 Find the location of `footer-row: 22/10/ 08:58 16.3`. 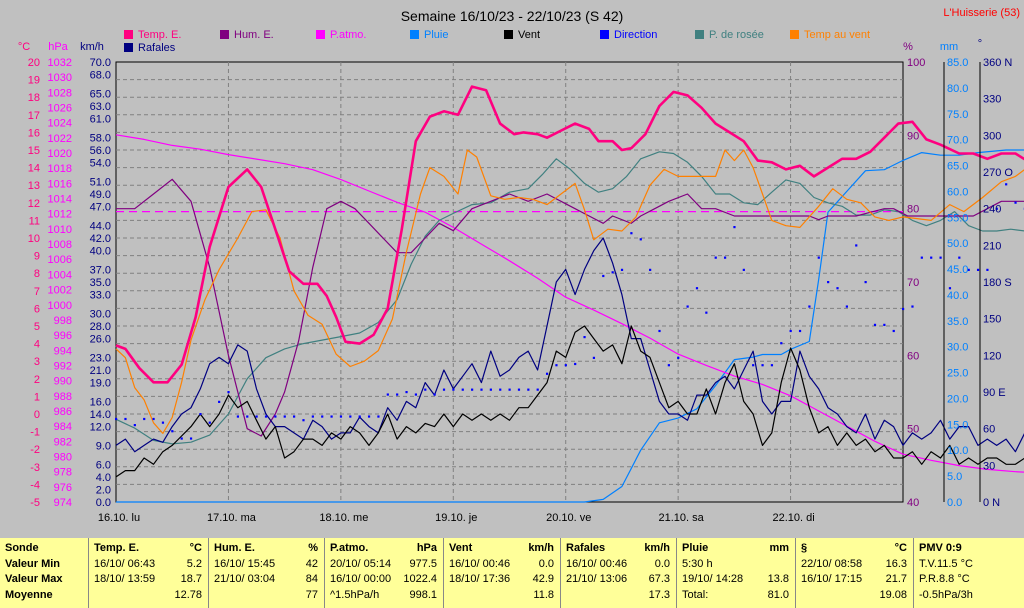

footer-row: 22/10/ 08:58 16.3 is located at coordinates (855, 565).